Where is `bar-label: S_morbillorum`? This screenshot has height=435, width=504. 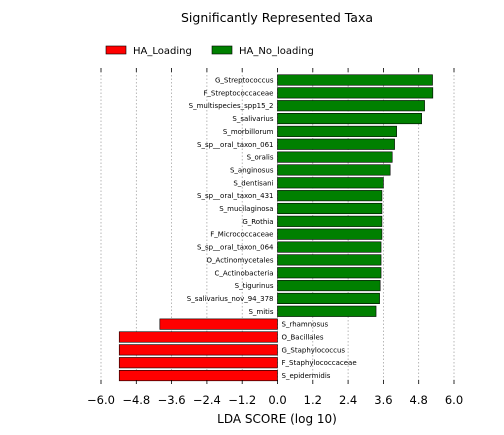
bar-label: S_morbillorum is located at coordinates (248, 132).